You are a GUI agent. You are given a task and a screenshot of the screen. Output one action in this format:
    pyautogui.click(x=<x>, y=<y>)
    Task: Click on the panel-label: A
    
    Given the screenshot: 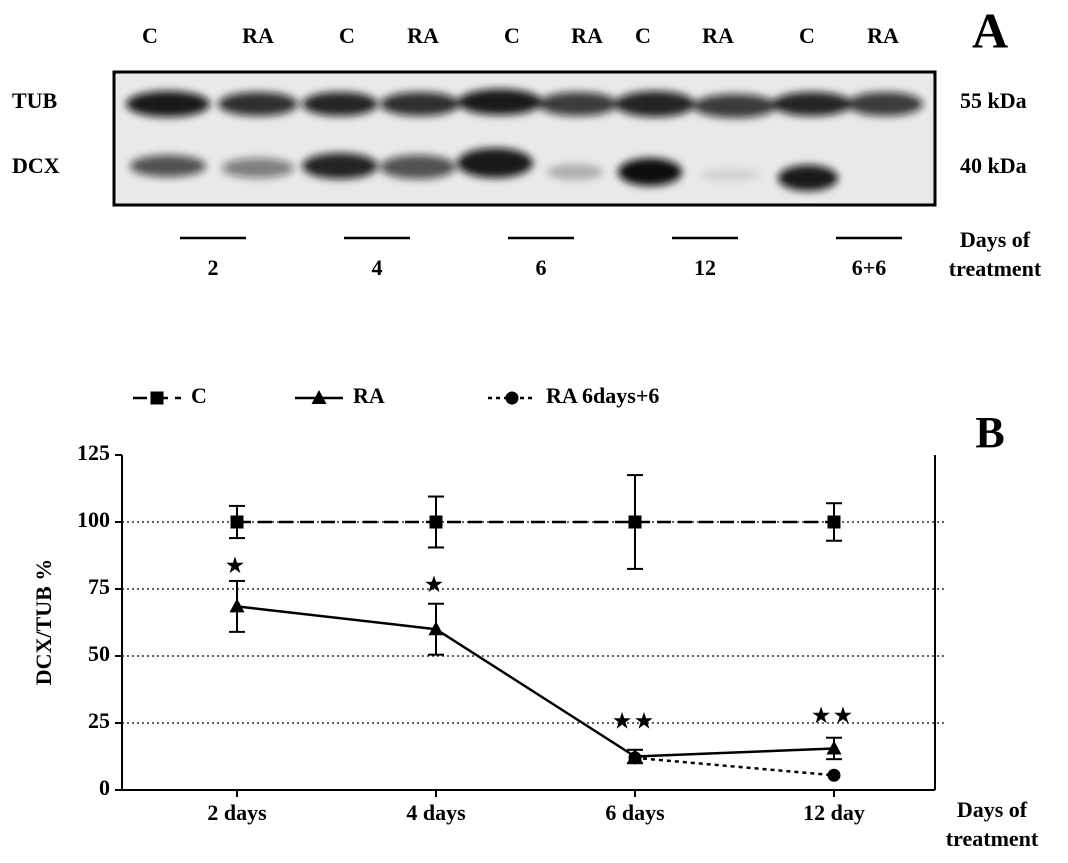 What is the action you would take?
    pyautogui.click(x=990, y=30)
    